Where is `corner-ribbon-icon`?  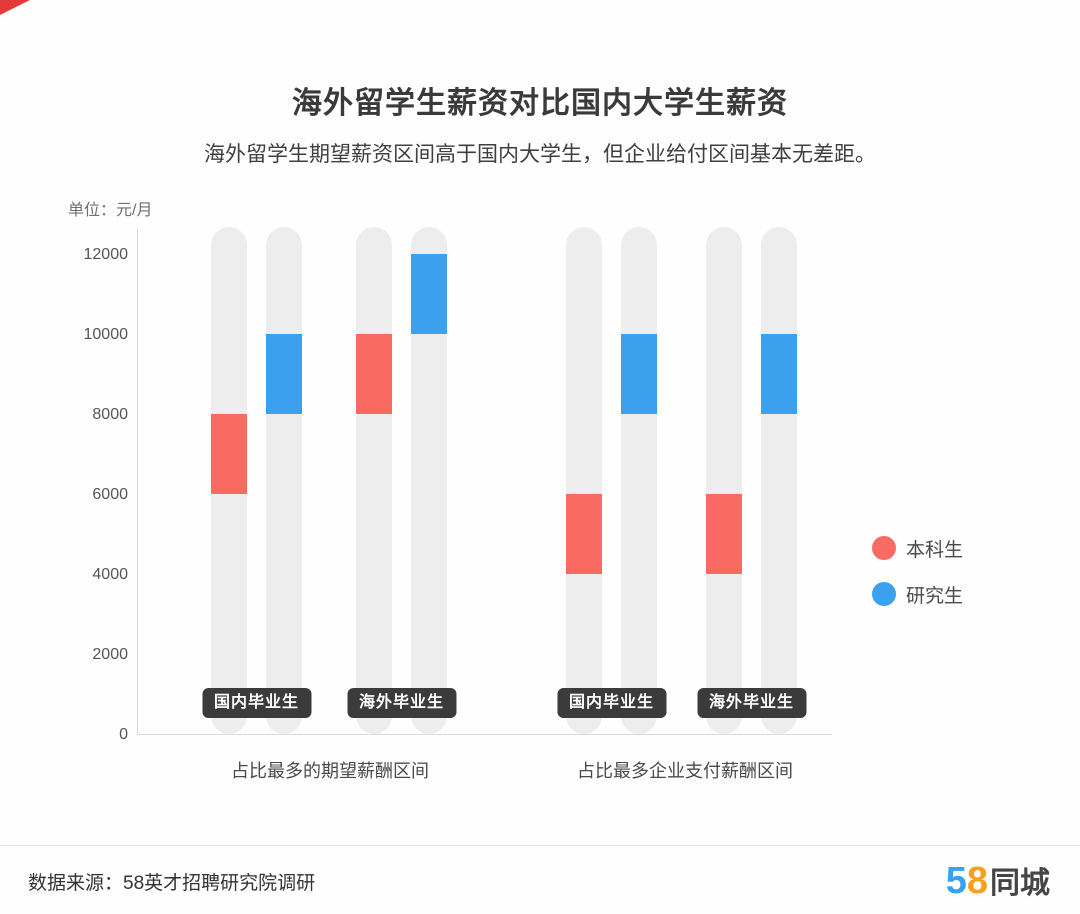 corner-ribbon-icon is located at coordinates (15, 7).